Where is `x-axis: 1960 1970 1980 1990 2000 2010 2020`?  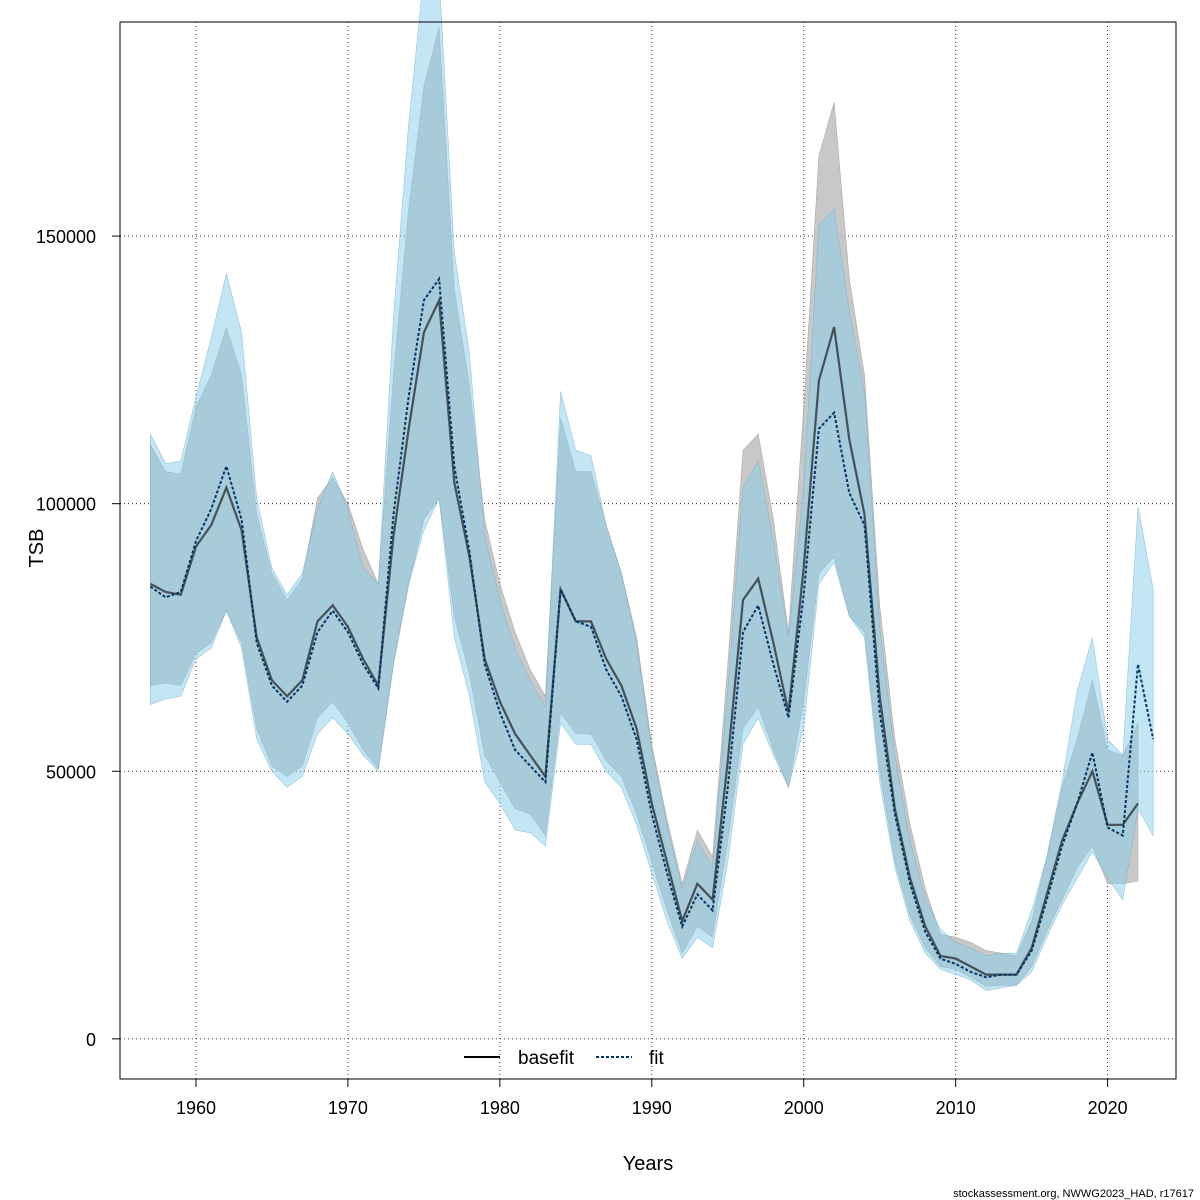
x-axis: 1960 1970 1980 1990 2000 2010 2020 is located at coordinates (652, 1098).